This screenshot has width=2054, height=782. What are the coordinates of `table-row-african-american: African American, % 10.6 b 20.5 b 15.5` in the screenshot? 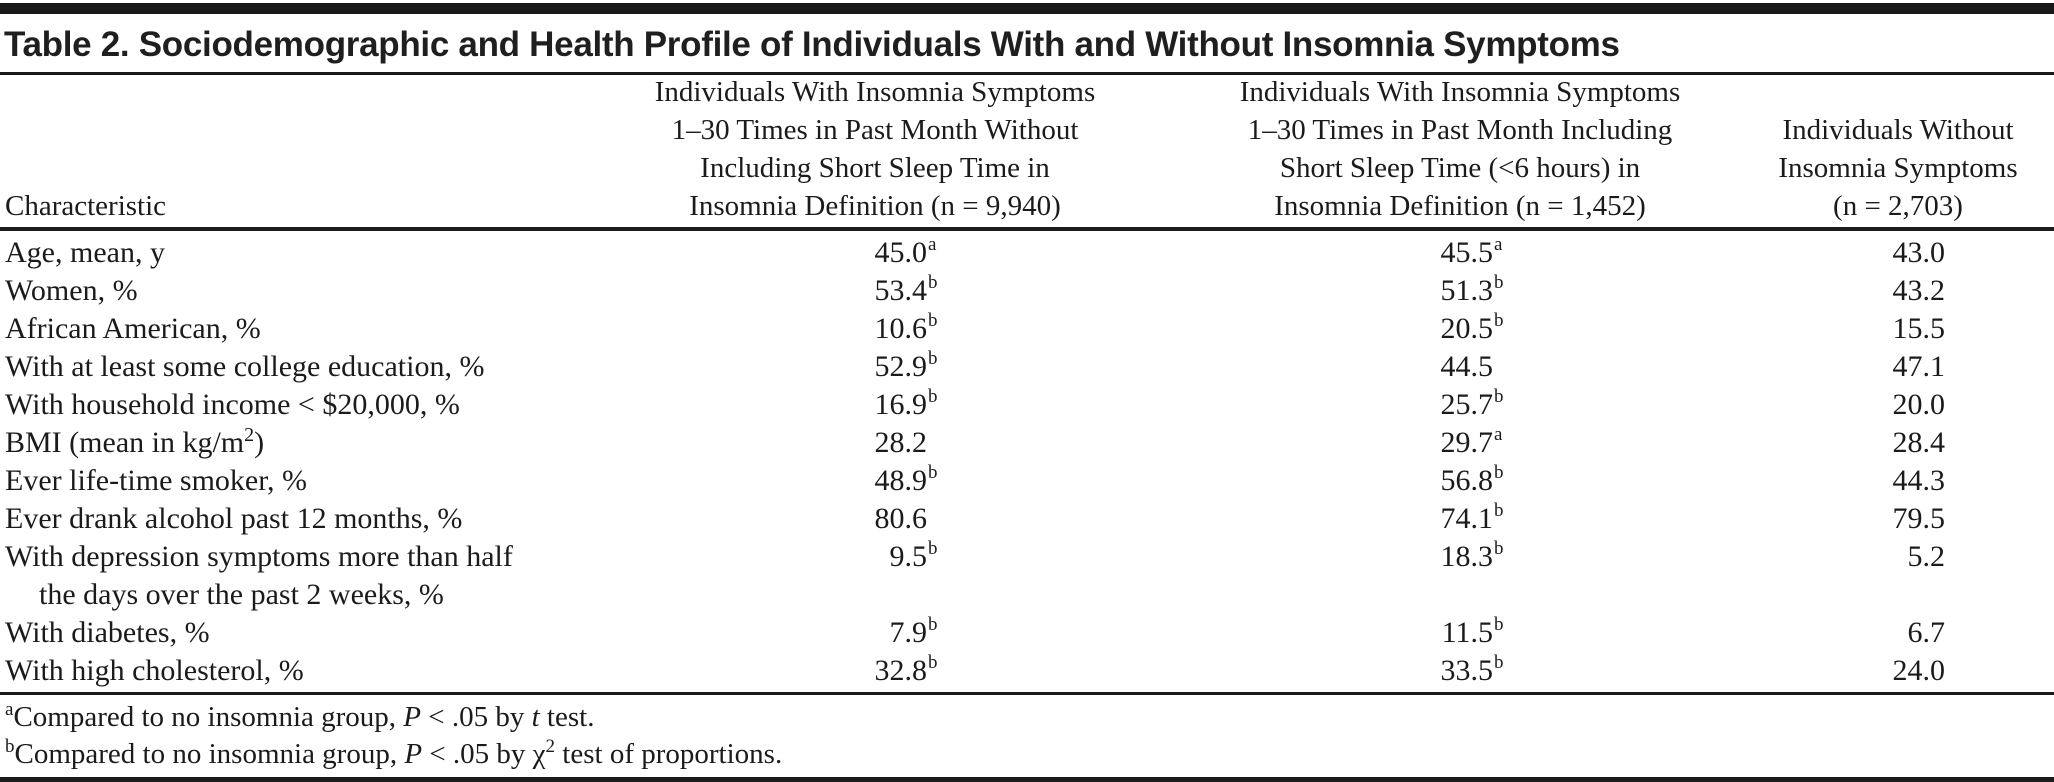 It's located at (1027, 329).